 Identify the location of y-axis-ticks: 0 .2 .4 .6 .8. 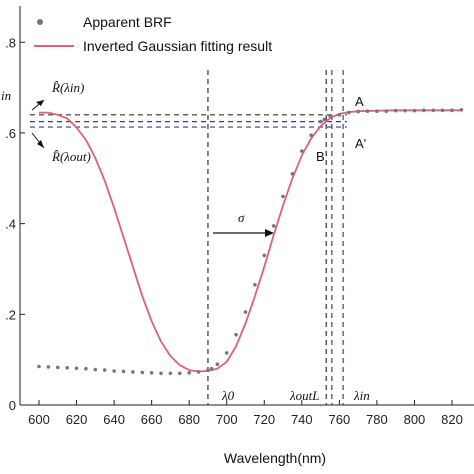
(15, 224).